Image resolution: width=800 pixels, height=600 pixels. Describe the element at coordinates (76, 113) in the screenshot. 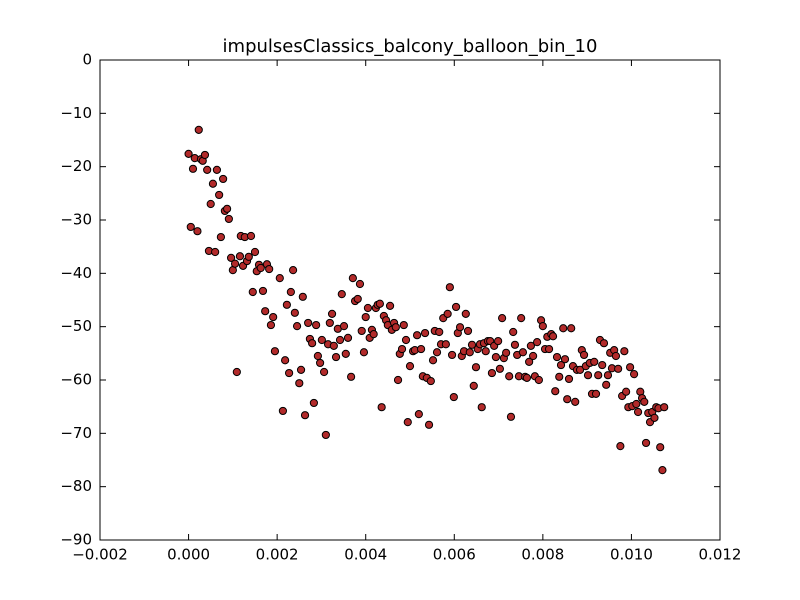

I see `y-tick-label: −10` at that location.